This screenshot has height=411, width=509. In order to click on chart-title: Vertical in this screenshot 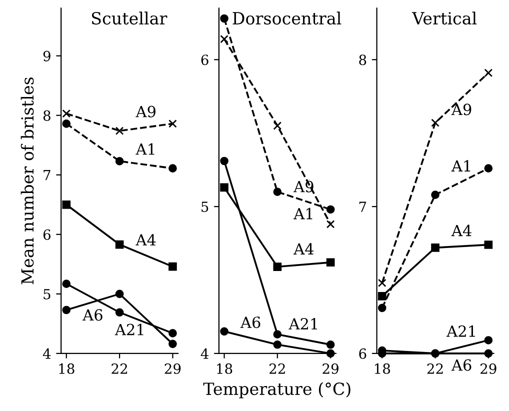, I will do `click(444, 18)`.